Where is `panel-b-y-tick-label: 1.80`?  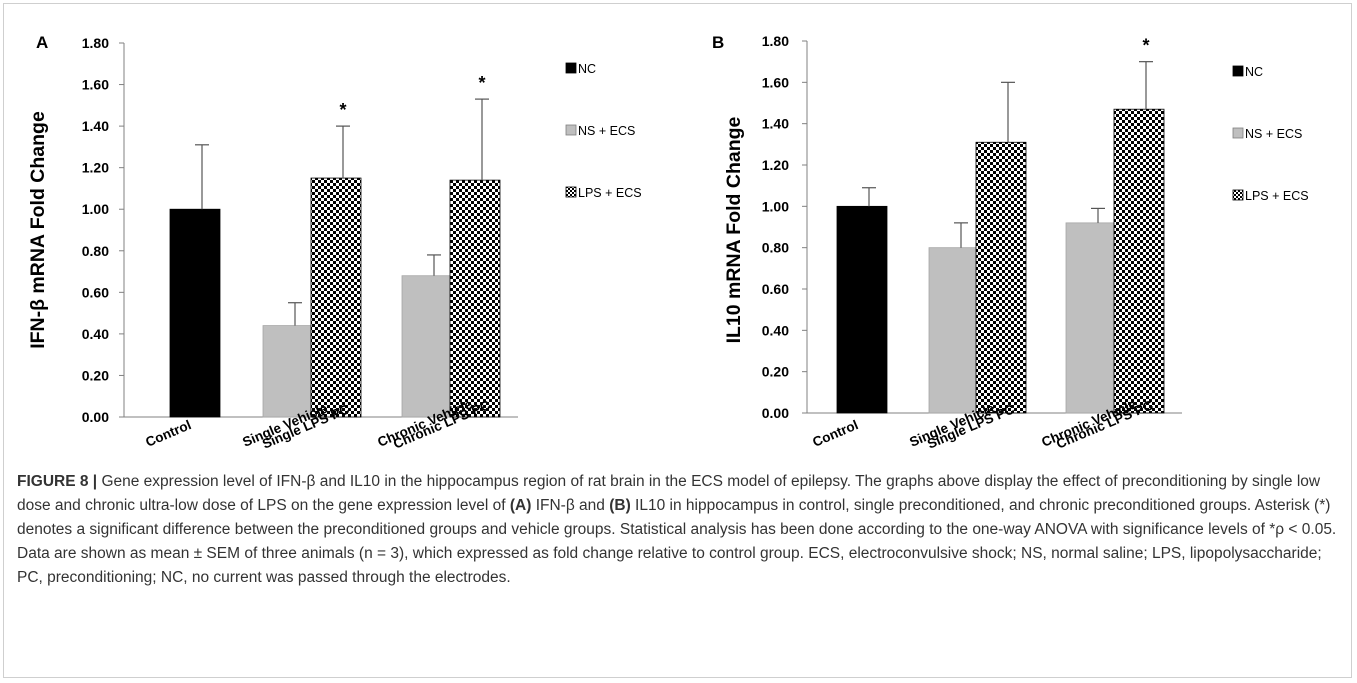 panel-b-y-tick-label: 1.80 is located at coordinates (775, 41).